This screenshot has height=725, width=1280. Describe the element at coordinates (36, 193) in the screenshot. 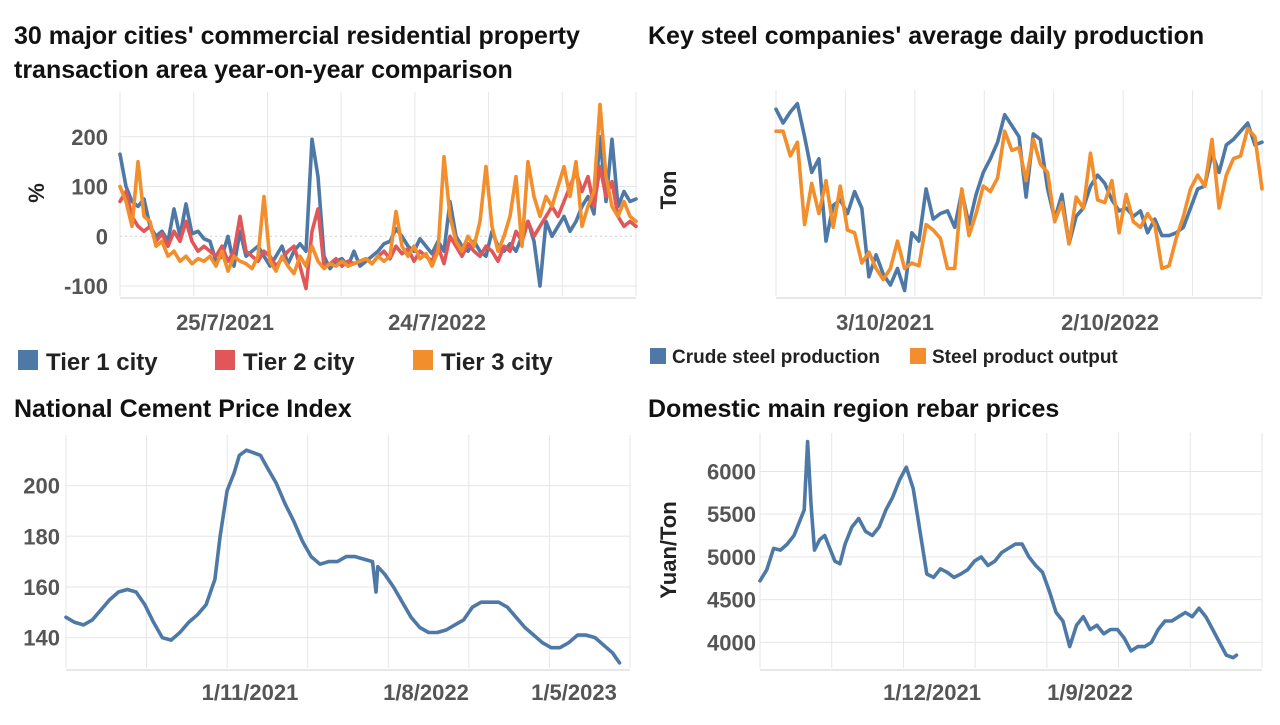

I see `chart1-y-axis-label: %` at that location.